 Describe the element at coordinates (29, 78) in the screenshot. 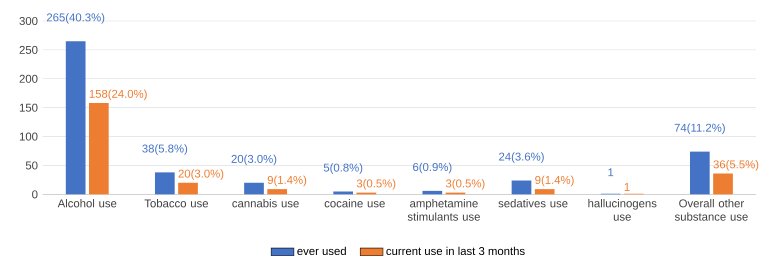

I see `y-tick-label: 200` at that location.